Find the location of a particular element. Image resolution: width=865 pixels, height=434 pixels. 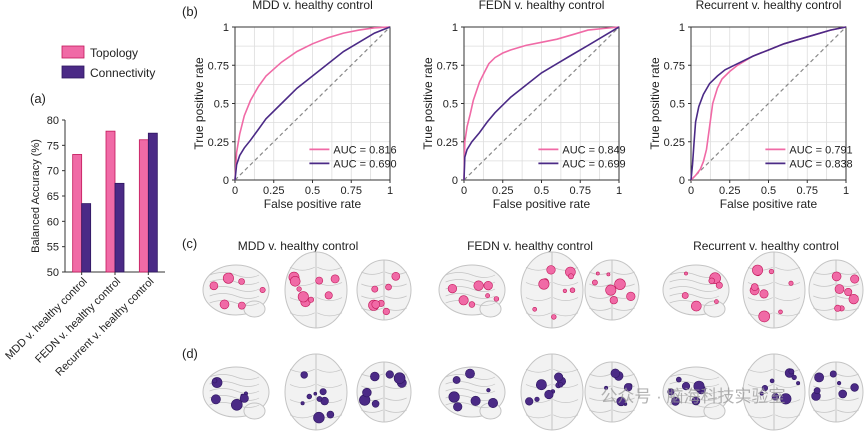

brain-title-recurrent: Recurrent v. healthy control is located at coordinates (766, 246).